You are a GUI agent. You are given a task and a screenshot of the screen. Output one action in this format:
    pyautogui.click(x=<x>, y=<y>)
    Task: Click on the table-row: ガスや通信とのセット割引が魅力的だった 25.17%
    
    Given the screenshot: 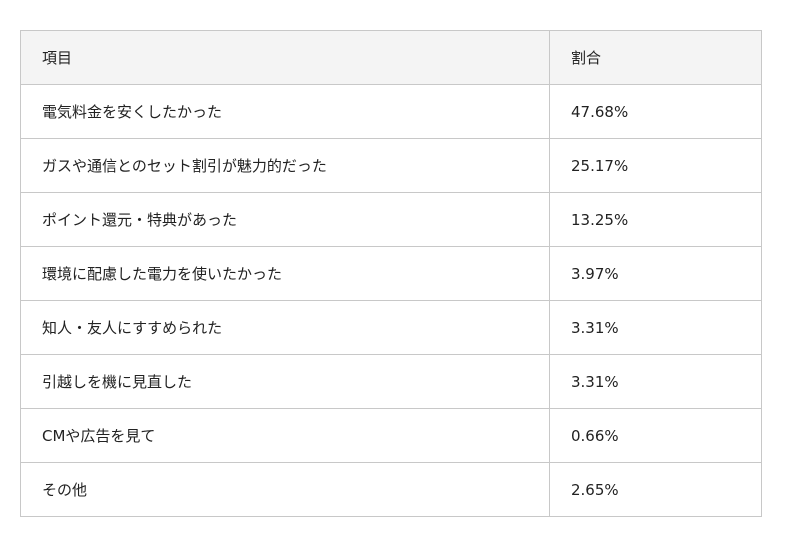 What is the action you would take?
    pyautogui.click(x=391, y=165)
    